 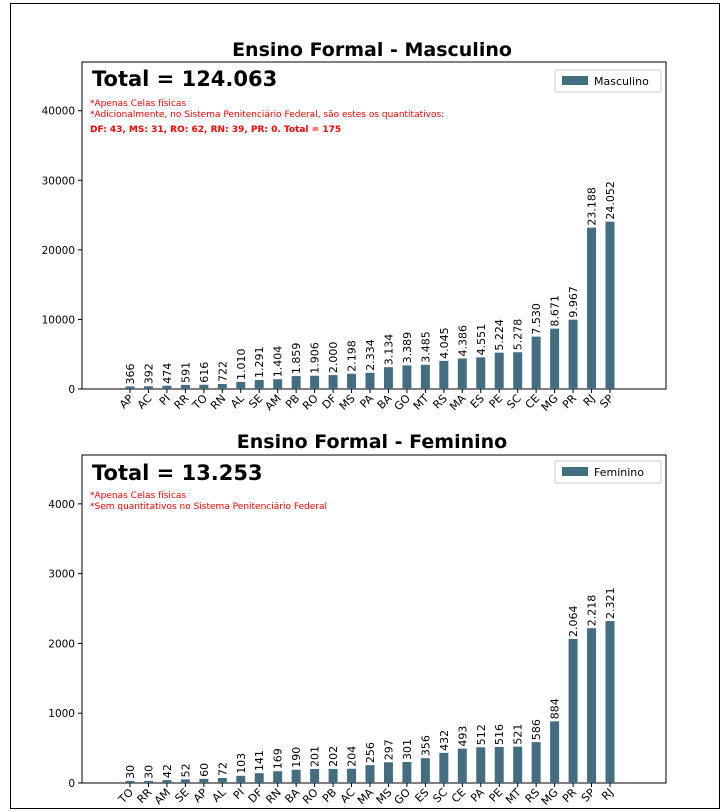 What do you see at coordinates (241, 364) in the screenshot?
I see `bar-value-label: 1.010` at bounding box center [241, 364].